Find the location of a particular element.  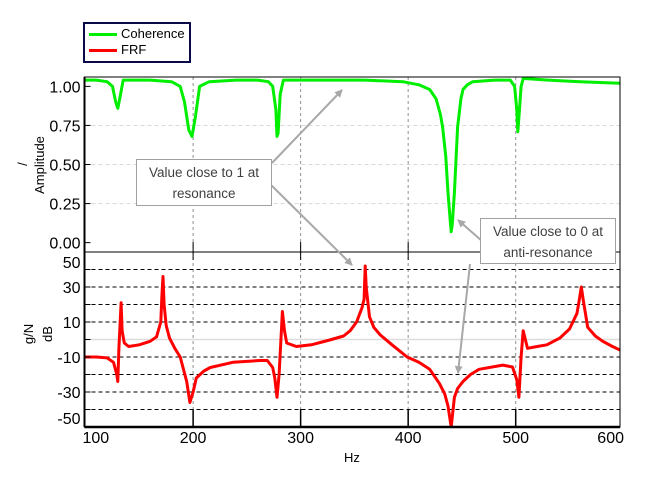

x-tick-label: 200 is located at coordinates (193, 438).